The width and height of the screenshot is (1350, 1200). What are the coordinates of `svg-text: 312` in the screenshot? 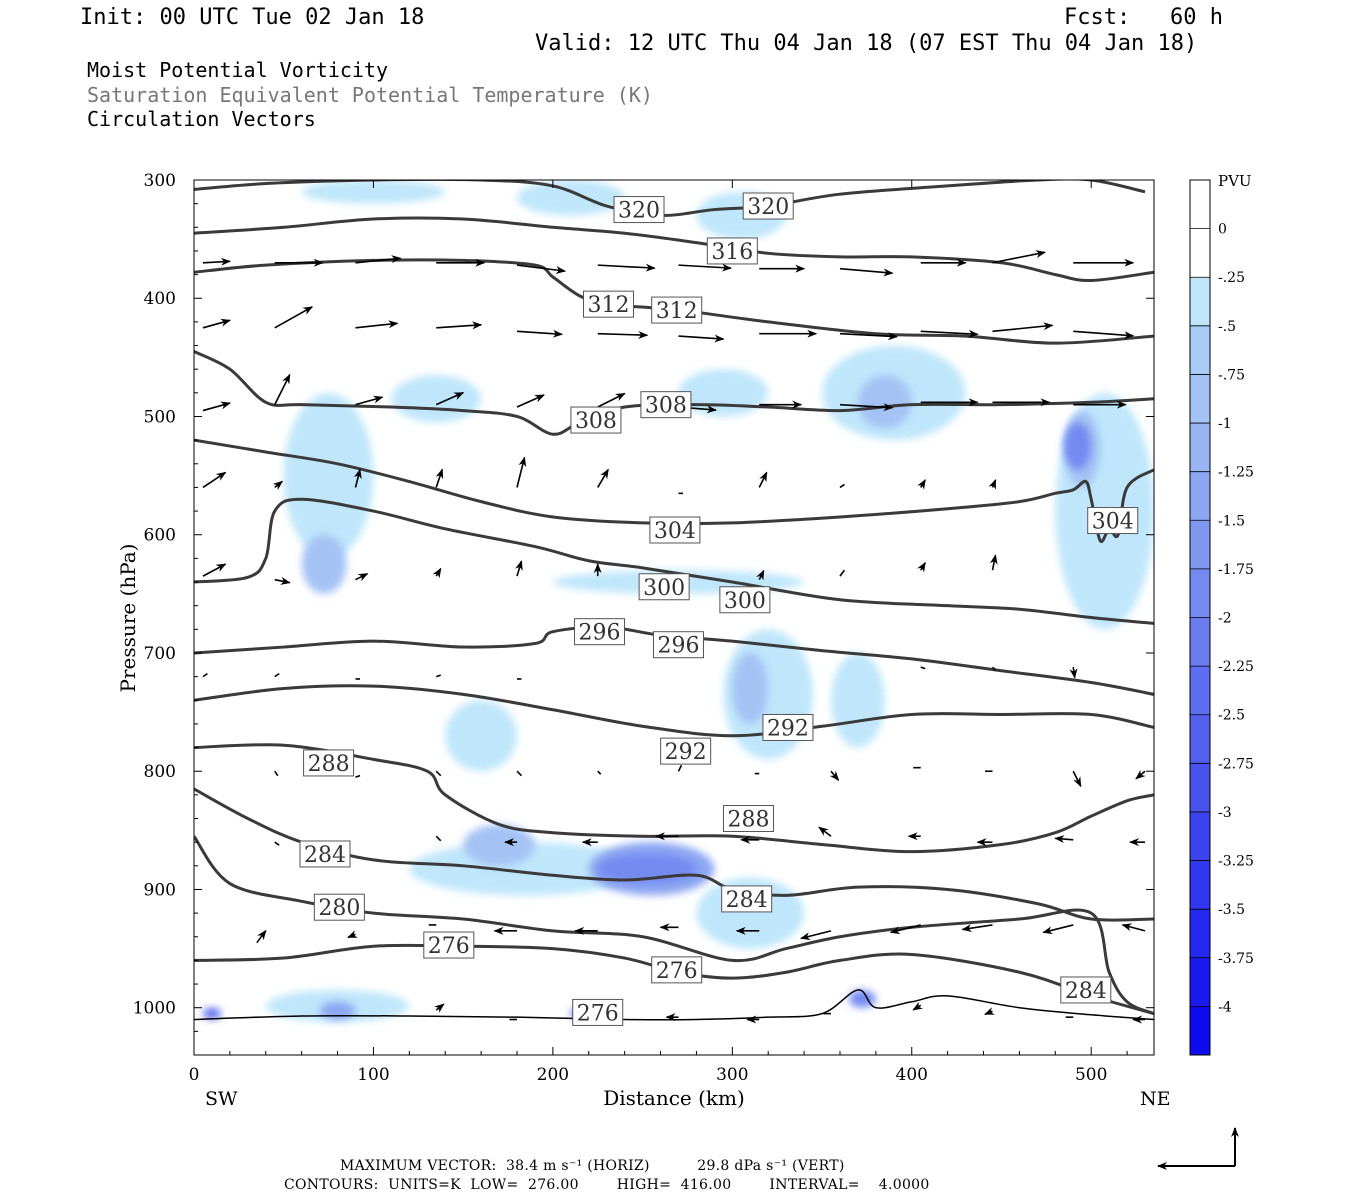 It's located at (677, 311).